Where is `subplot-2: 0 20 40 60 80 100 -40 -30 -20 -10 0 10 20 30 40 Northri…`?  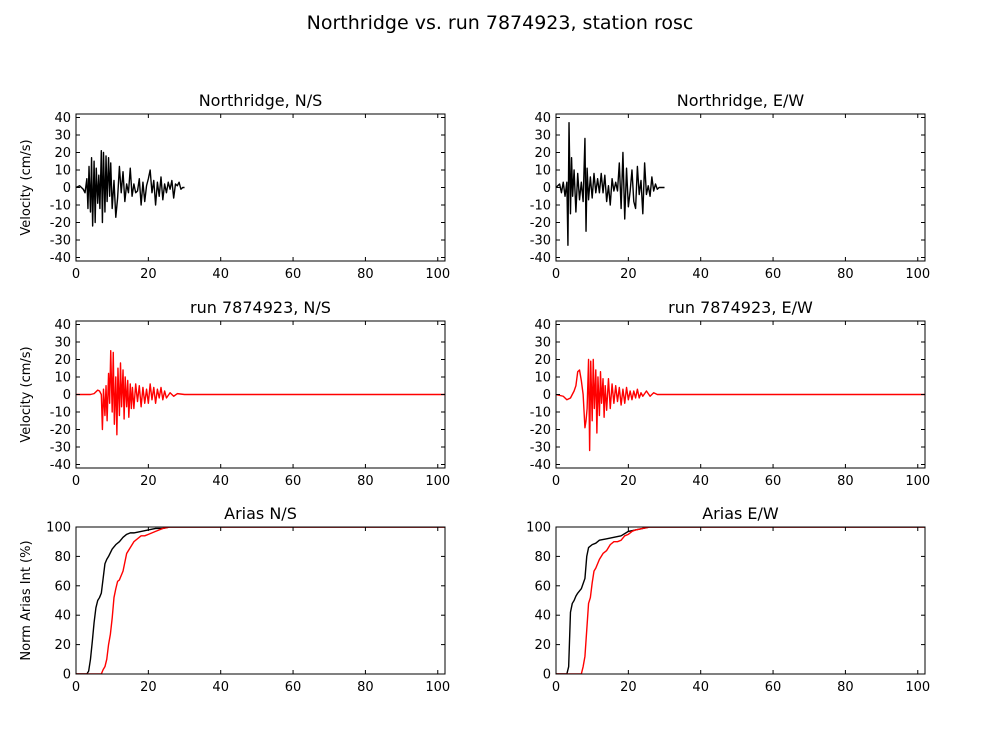 subplot-2: 0 20 40 60 80 100 -40 -30 -20 -10 0 10 20 30 40 Northri… is located at coordinates (730, 186).